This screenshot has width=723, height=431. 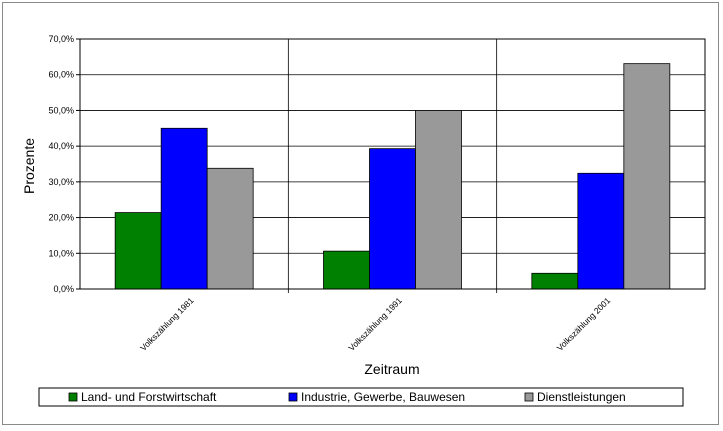 I want to click on y-tick-label: 70,0%, so click(x=61, y=39).